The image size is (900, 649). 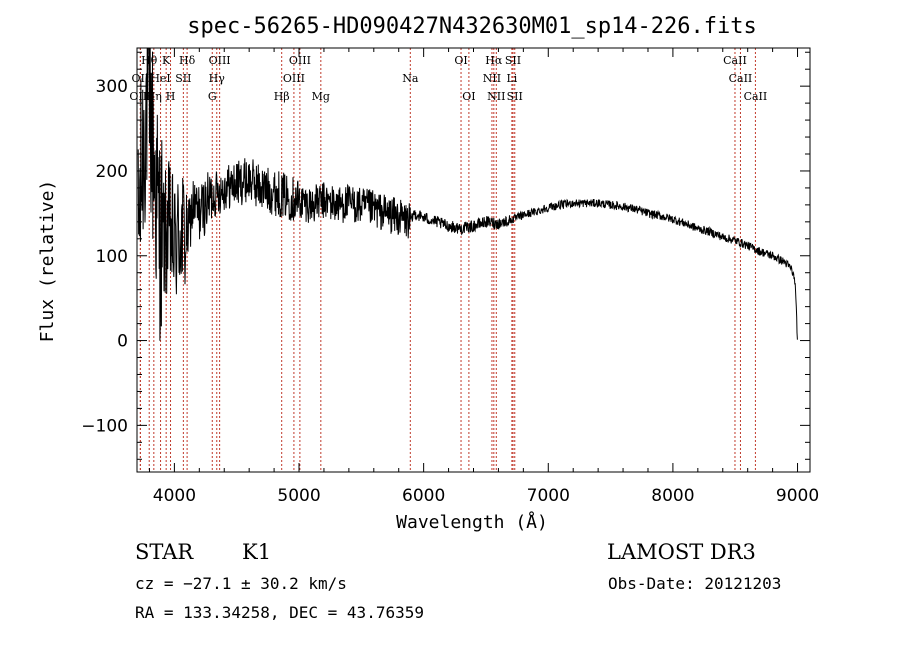 I want to click on line-label-25: NII, so click(x=496, y=96).